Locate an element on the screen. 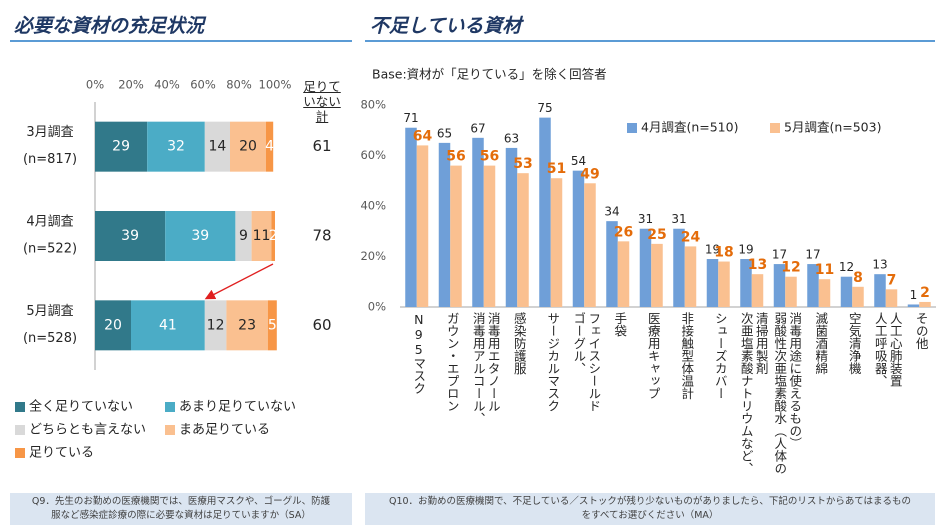 The height and width of the screenshot is (530, 940). sample-size: (n=522) is located at coordinates (50, 249).